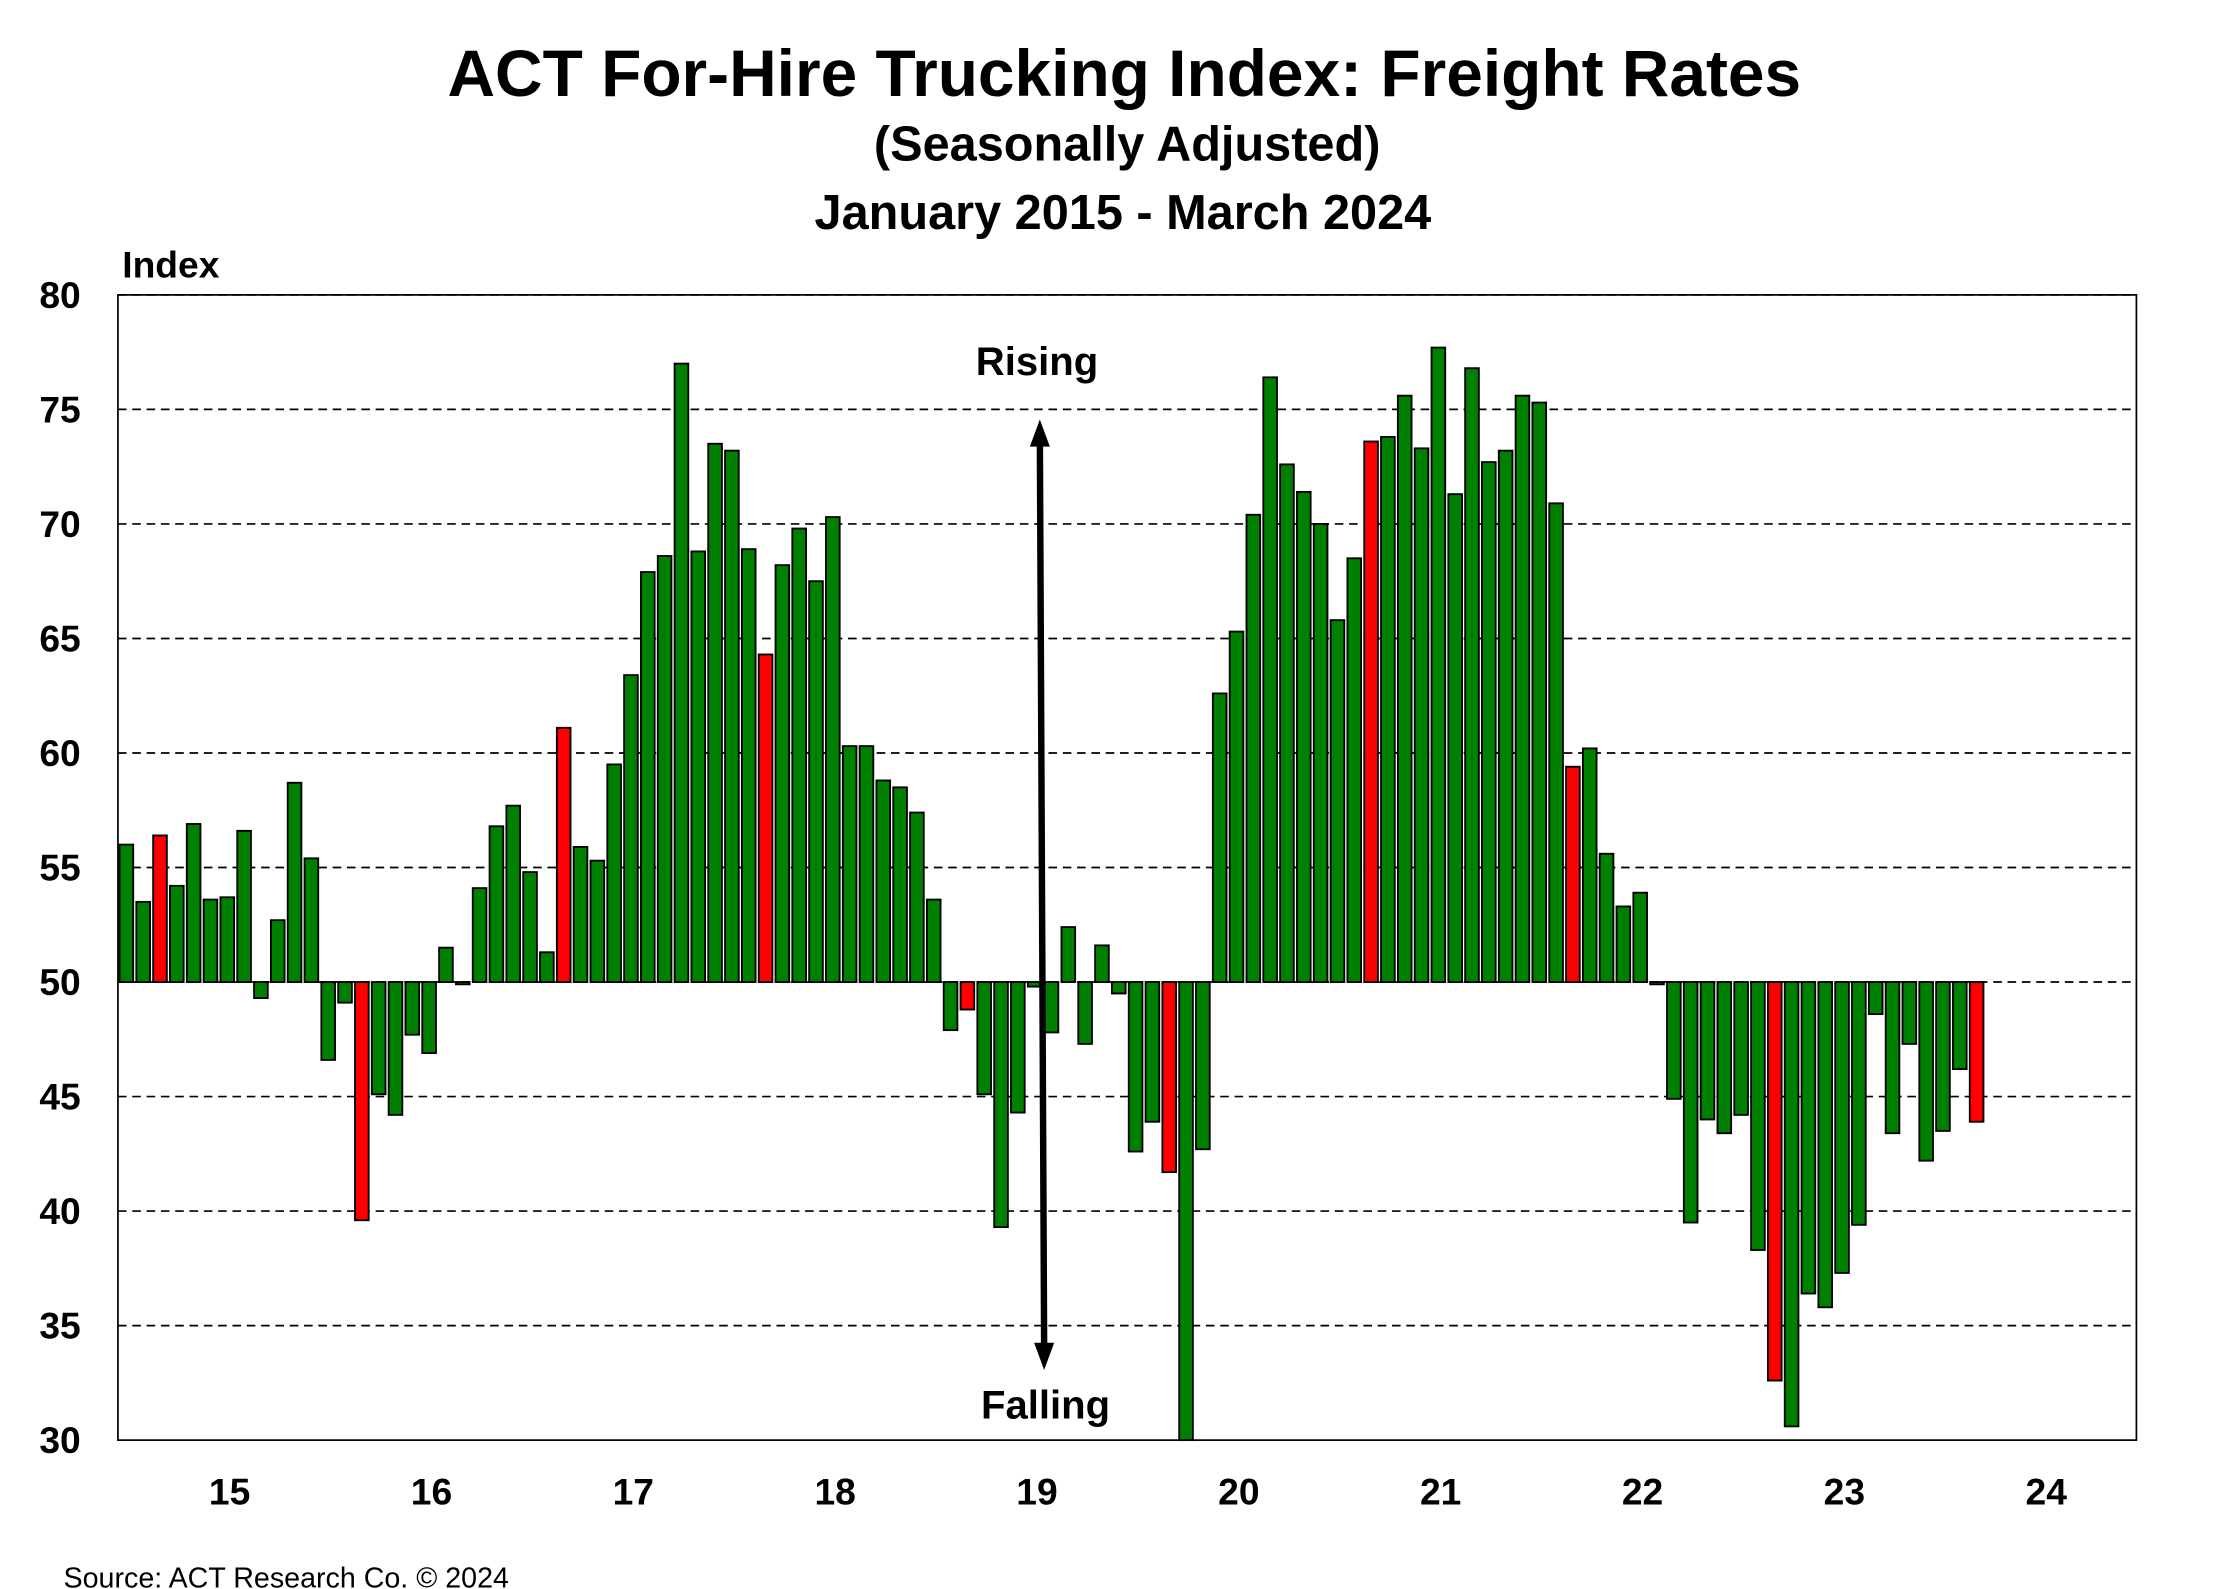 Image resolution: width=2220 pixels, height=1589 pixels. What do you see at coordinates (1042, 894) in the screenshot?
I see `rising-falling-arrow` at bounding box center [1042, 894].